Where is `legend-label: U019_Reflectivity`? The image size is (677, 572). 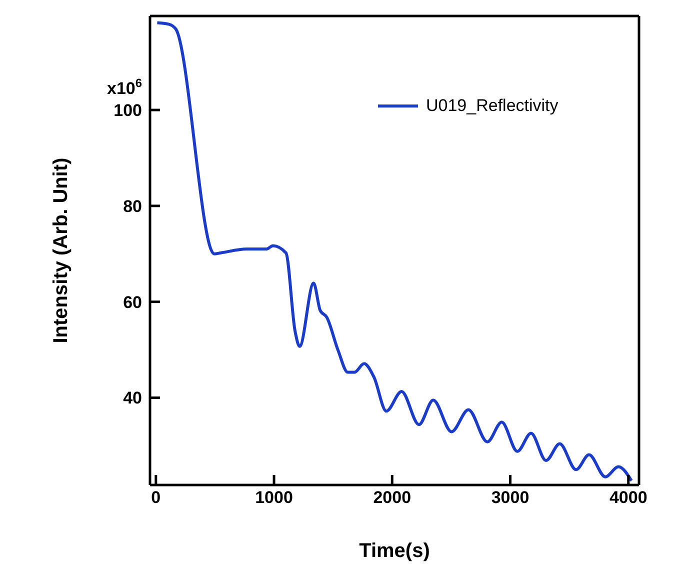 legend-label: U019_Reflectivity is located at coordinates (492, 106).